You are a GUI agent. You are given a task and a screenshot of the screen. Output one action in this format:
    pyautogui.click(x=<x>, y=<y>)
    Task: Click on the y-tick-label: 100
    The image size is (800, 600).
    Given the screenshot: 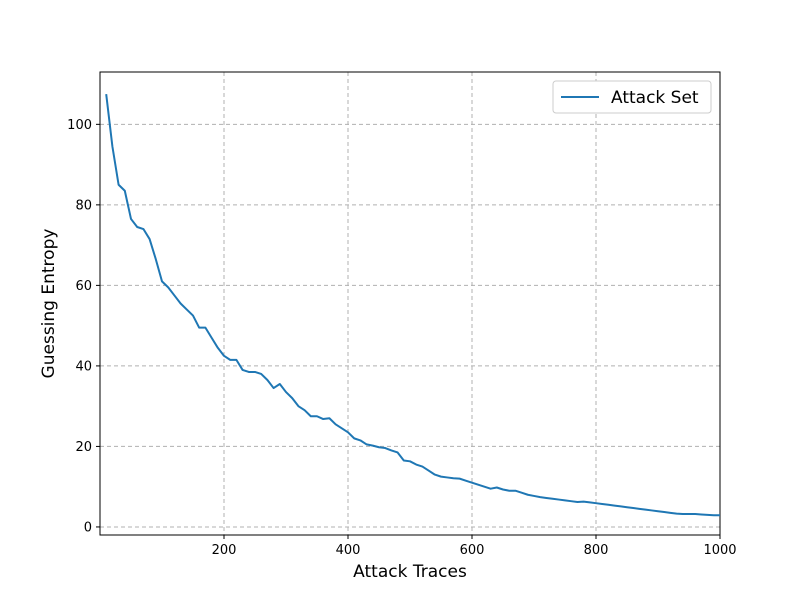 What is the action you would take?
    pyautogui.click(x=79, y=125)
    